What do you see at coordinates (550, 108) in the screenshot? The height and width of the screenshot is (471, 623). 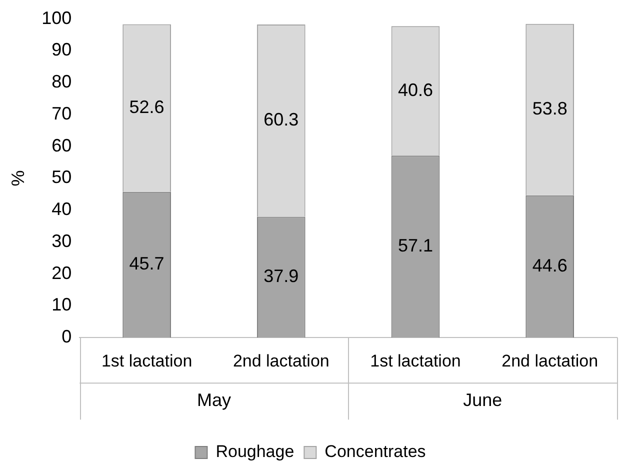 I see `data-label: 53.8` at bounding box center [550, 108].